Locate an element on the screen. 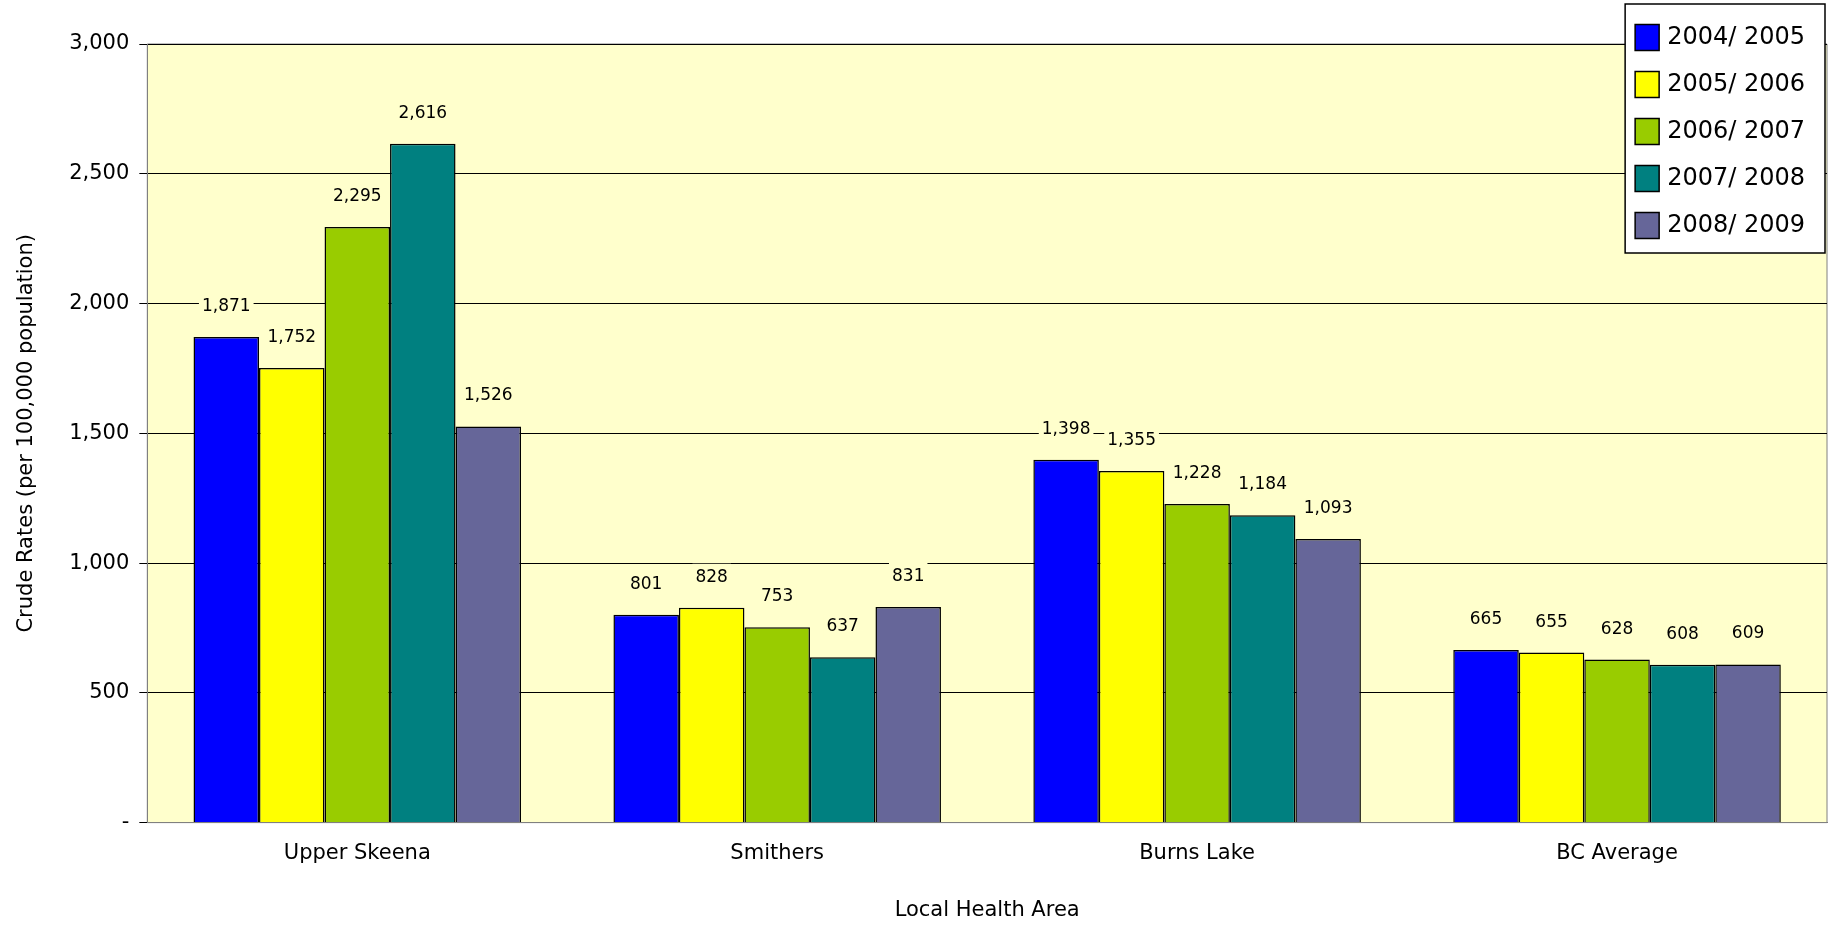 This screenshot has width=1831, height=937. data-label: 1,526 is located at coordinates (488, 394).